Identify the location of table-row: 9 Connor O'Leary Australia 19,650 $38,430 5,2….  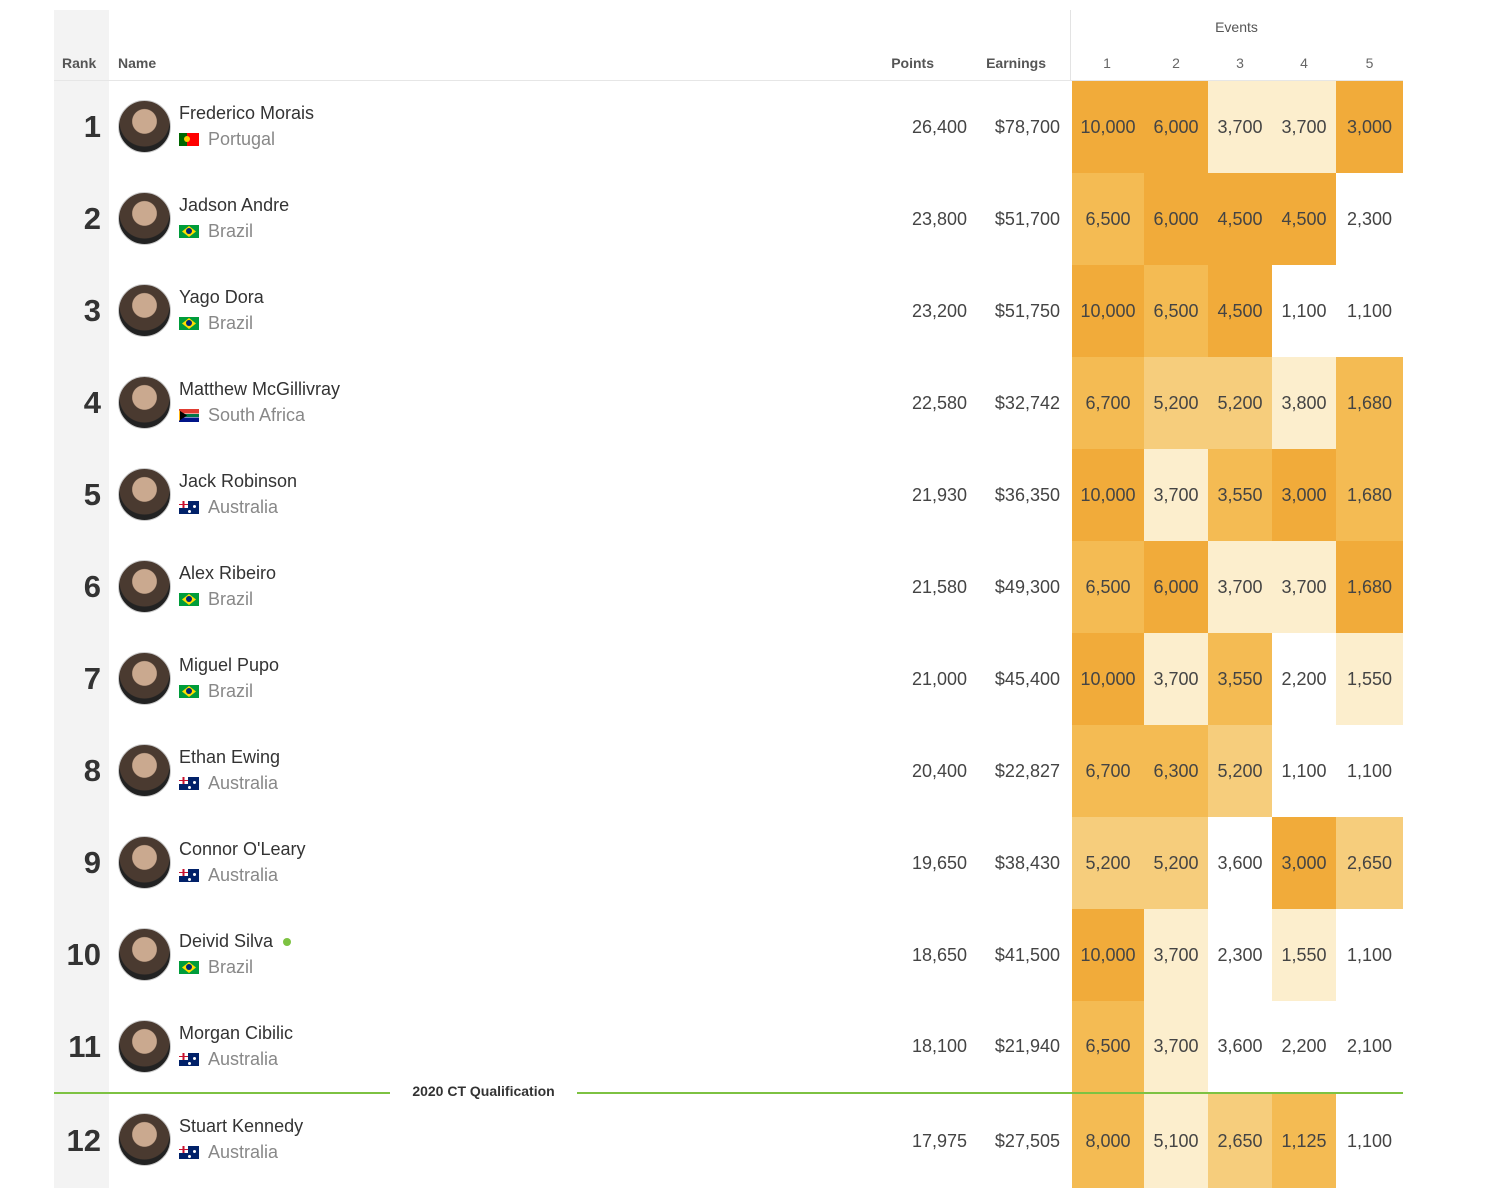
(728, 863).